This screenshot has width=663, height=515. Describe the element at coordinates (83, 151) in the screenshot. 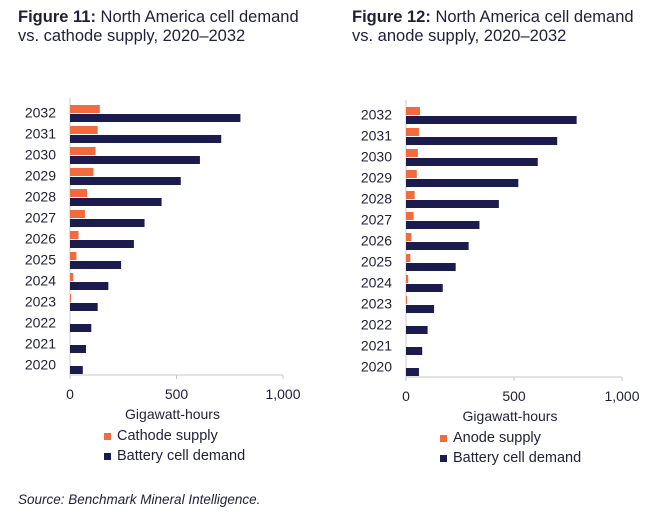

I see `bar-cathode-supply-2030` at that location.